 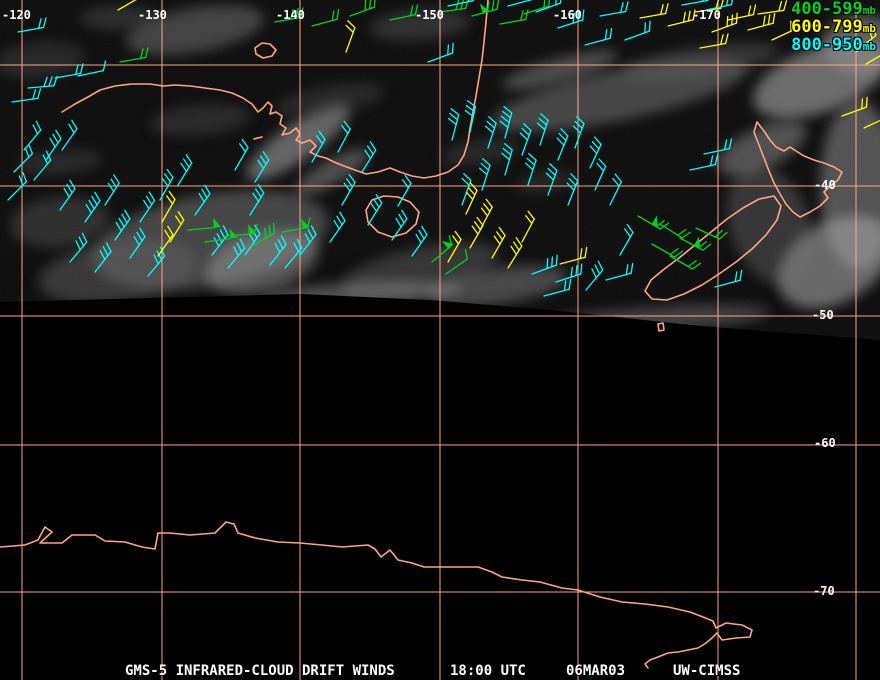 I want to click on lon-label: -140, so click(x=290, y=15).